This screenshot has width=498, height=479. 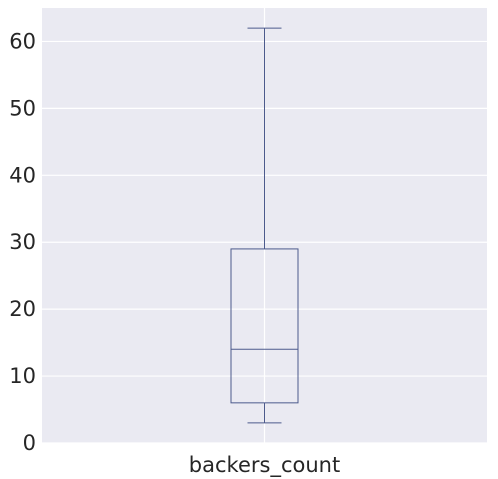 I want to click on y-tick-label: 20, so click(x=22, y=309).